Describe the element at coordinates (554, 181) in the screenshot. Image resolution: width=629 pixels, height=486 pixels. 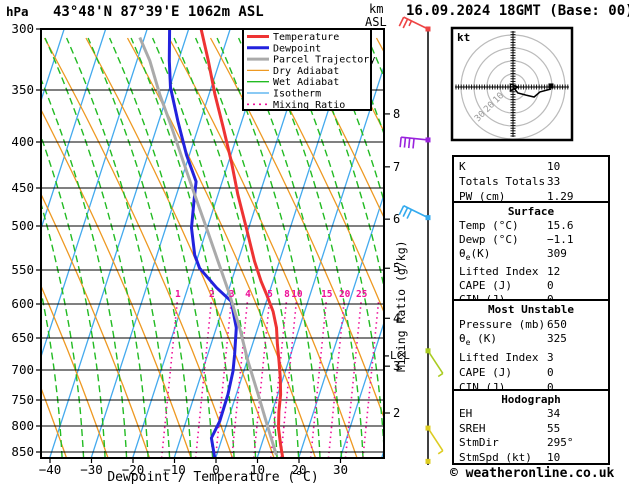
I see `table-row-value: 33` at that location.